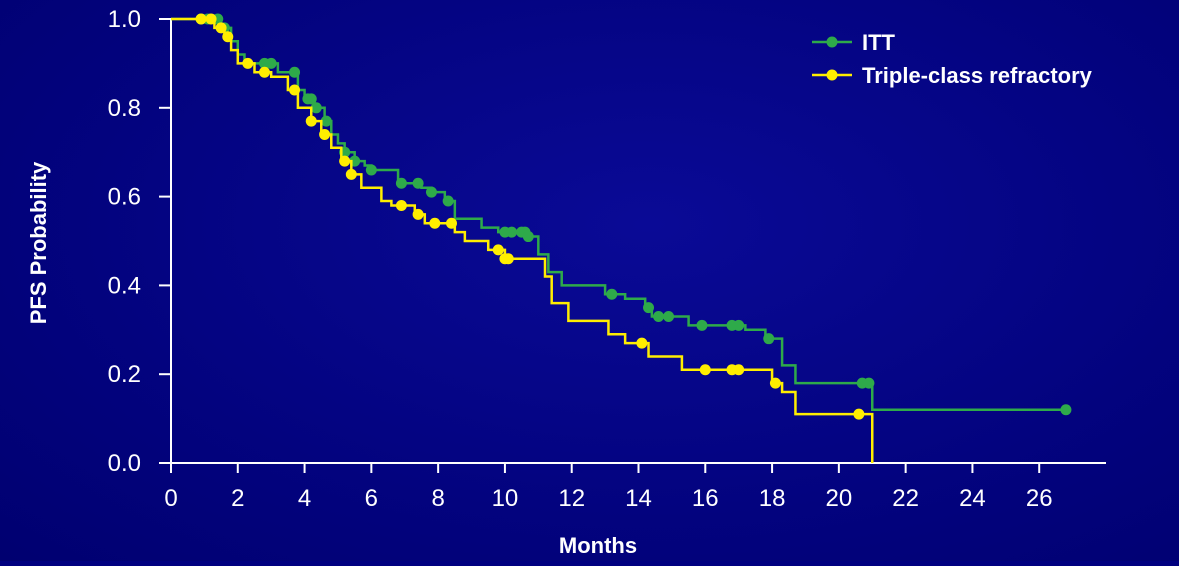  What do you see at coordinates (638, 498) in the screenshot?
I see `x-tick-label: 14` at bounding box center [638, 498].